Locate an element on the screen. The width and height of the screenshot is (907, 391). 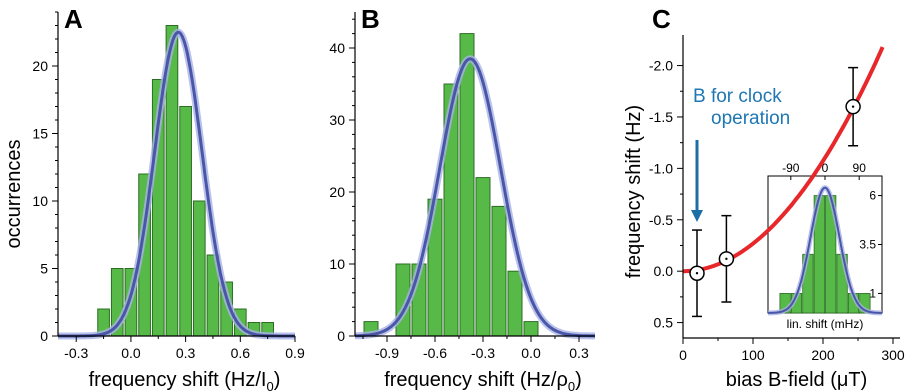
x-tick-label: 100 is located at coordinates (753, 355).